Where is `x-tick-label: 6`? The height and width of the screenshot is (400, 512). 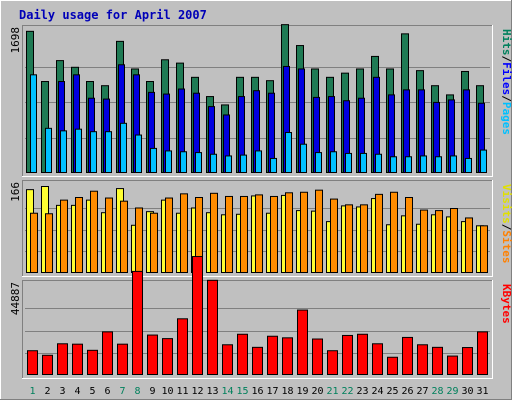
x-tick-label: 6 is located at coordinates (107, 391).